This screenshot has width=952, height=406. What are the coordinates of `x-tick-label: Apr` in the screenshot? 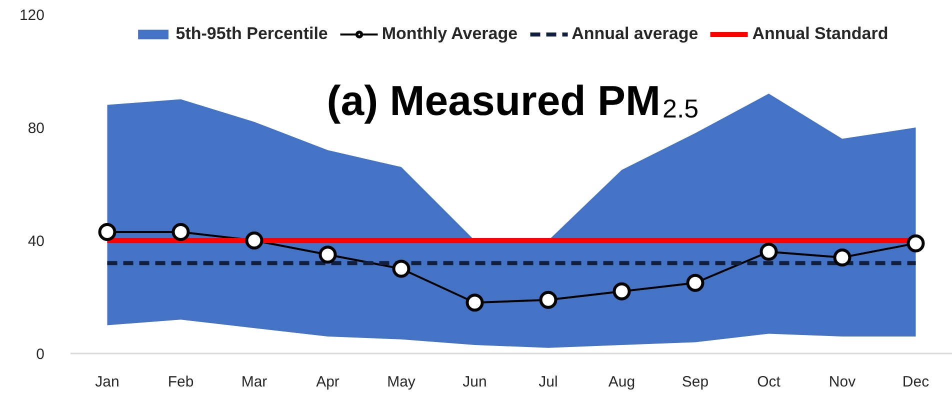 It's located at (328, 382).